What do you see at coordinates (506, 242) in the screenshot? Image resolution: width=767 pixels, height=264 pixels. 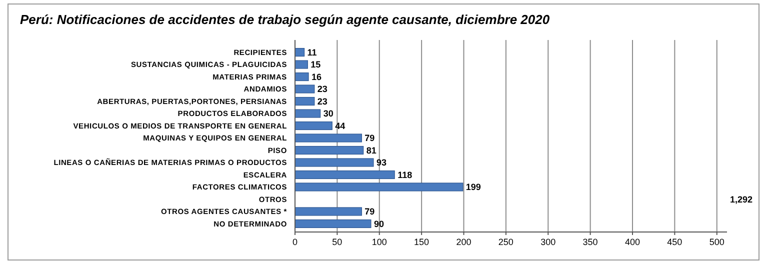 I see `x-tick-label: 250` at bounding box center [506, 242].